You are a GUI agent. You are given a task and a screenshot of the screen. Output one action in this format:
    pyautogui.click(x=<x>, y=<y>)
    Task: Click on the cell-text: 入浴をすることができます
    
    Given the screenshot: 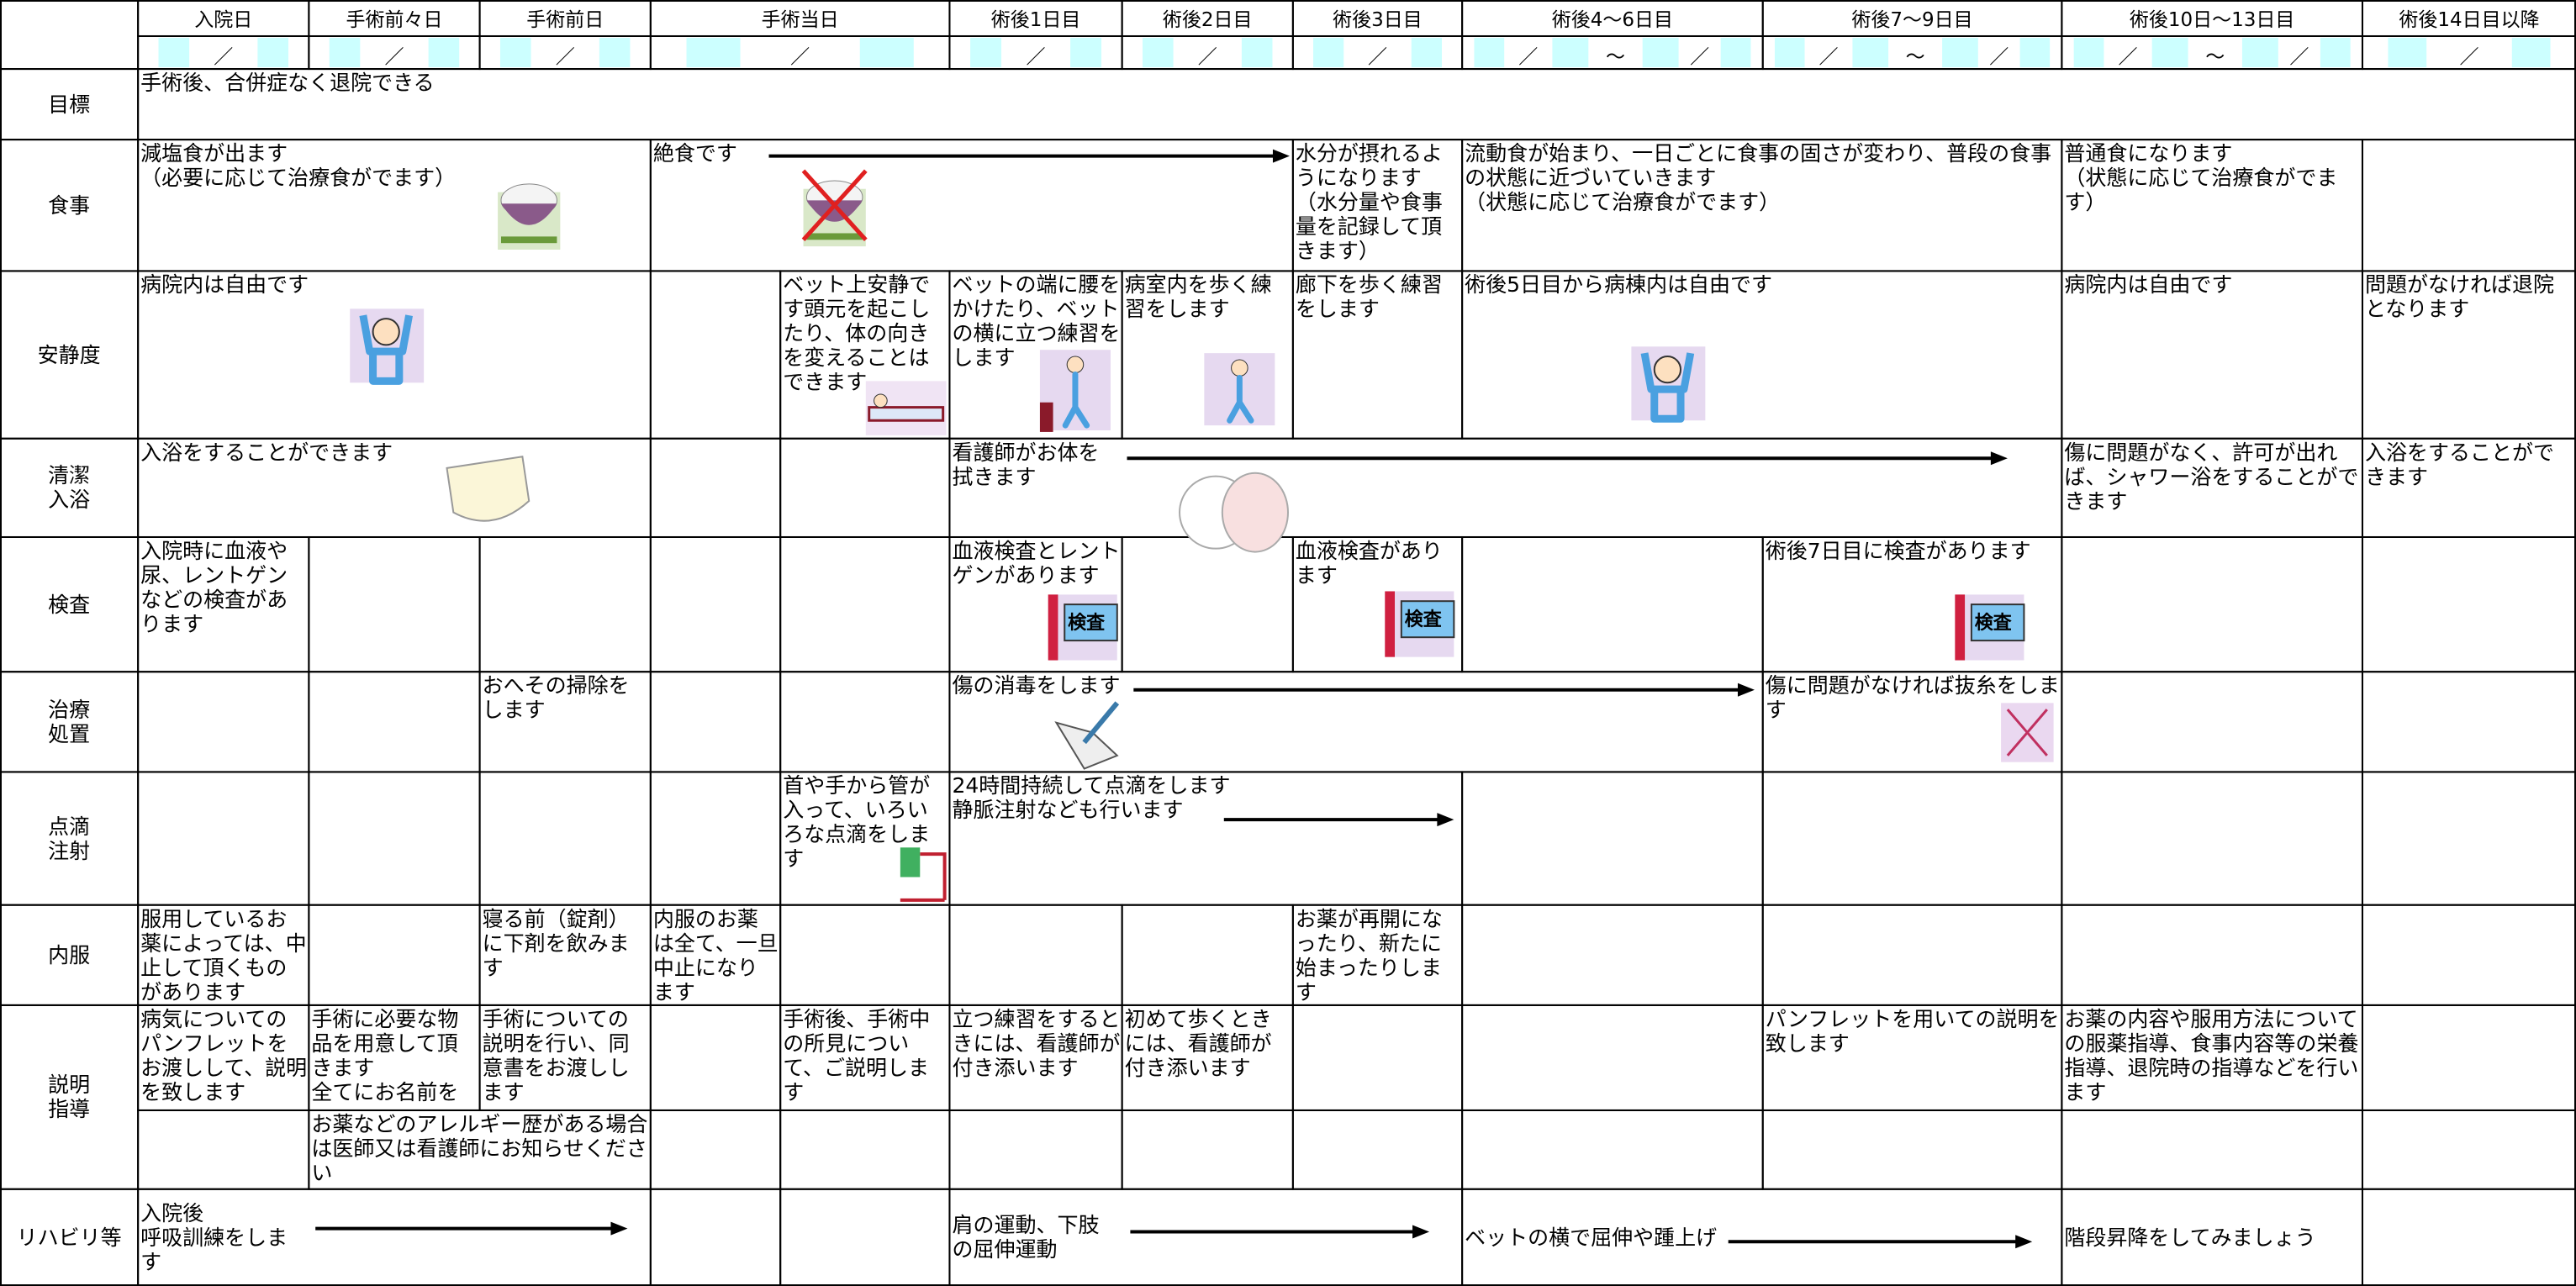 What is the action you would take?
    pyautogui.click(x=266, y=452)
    